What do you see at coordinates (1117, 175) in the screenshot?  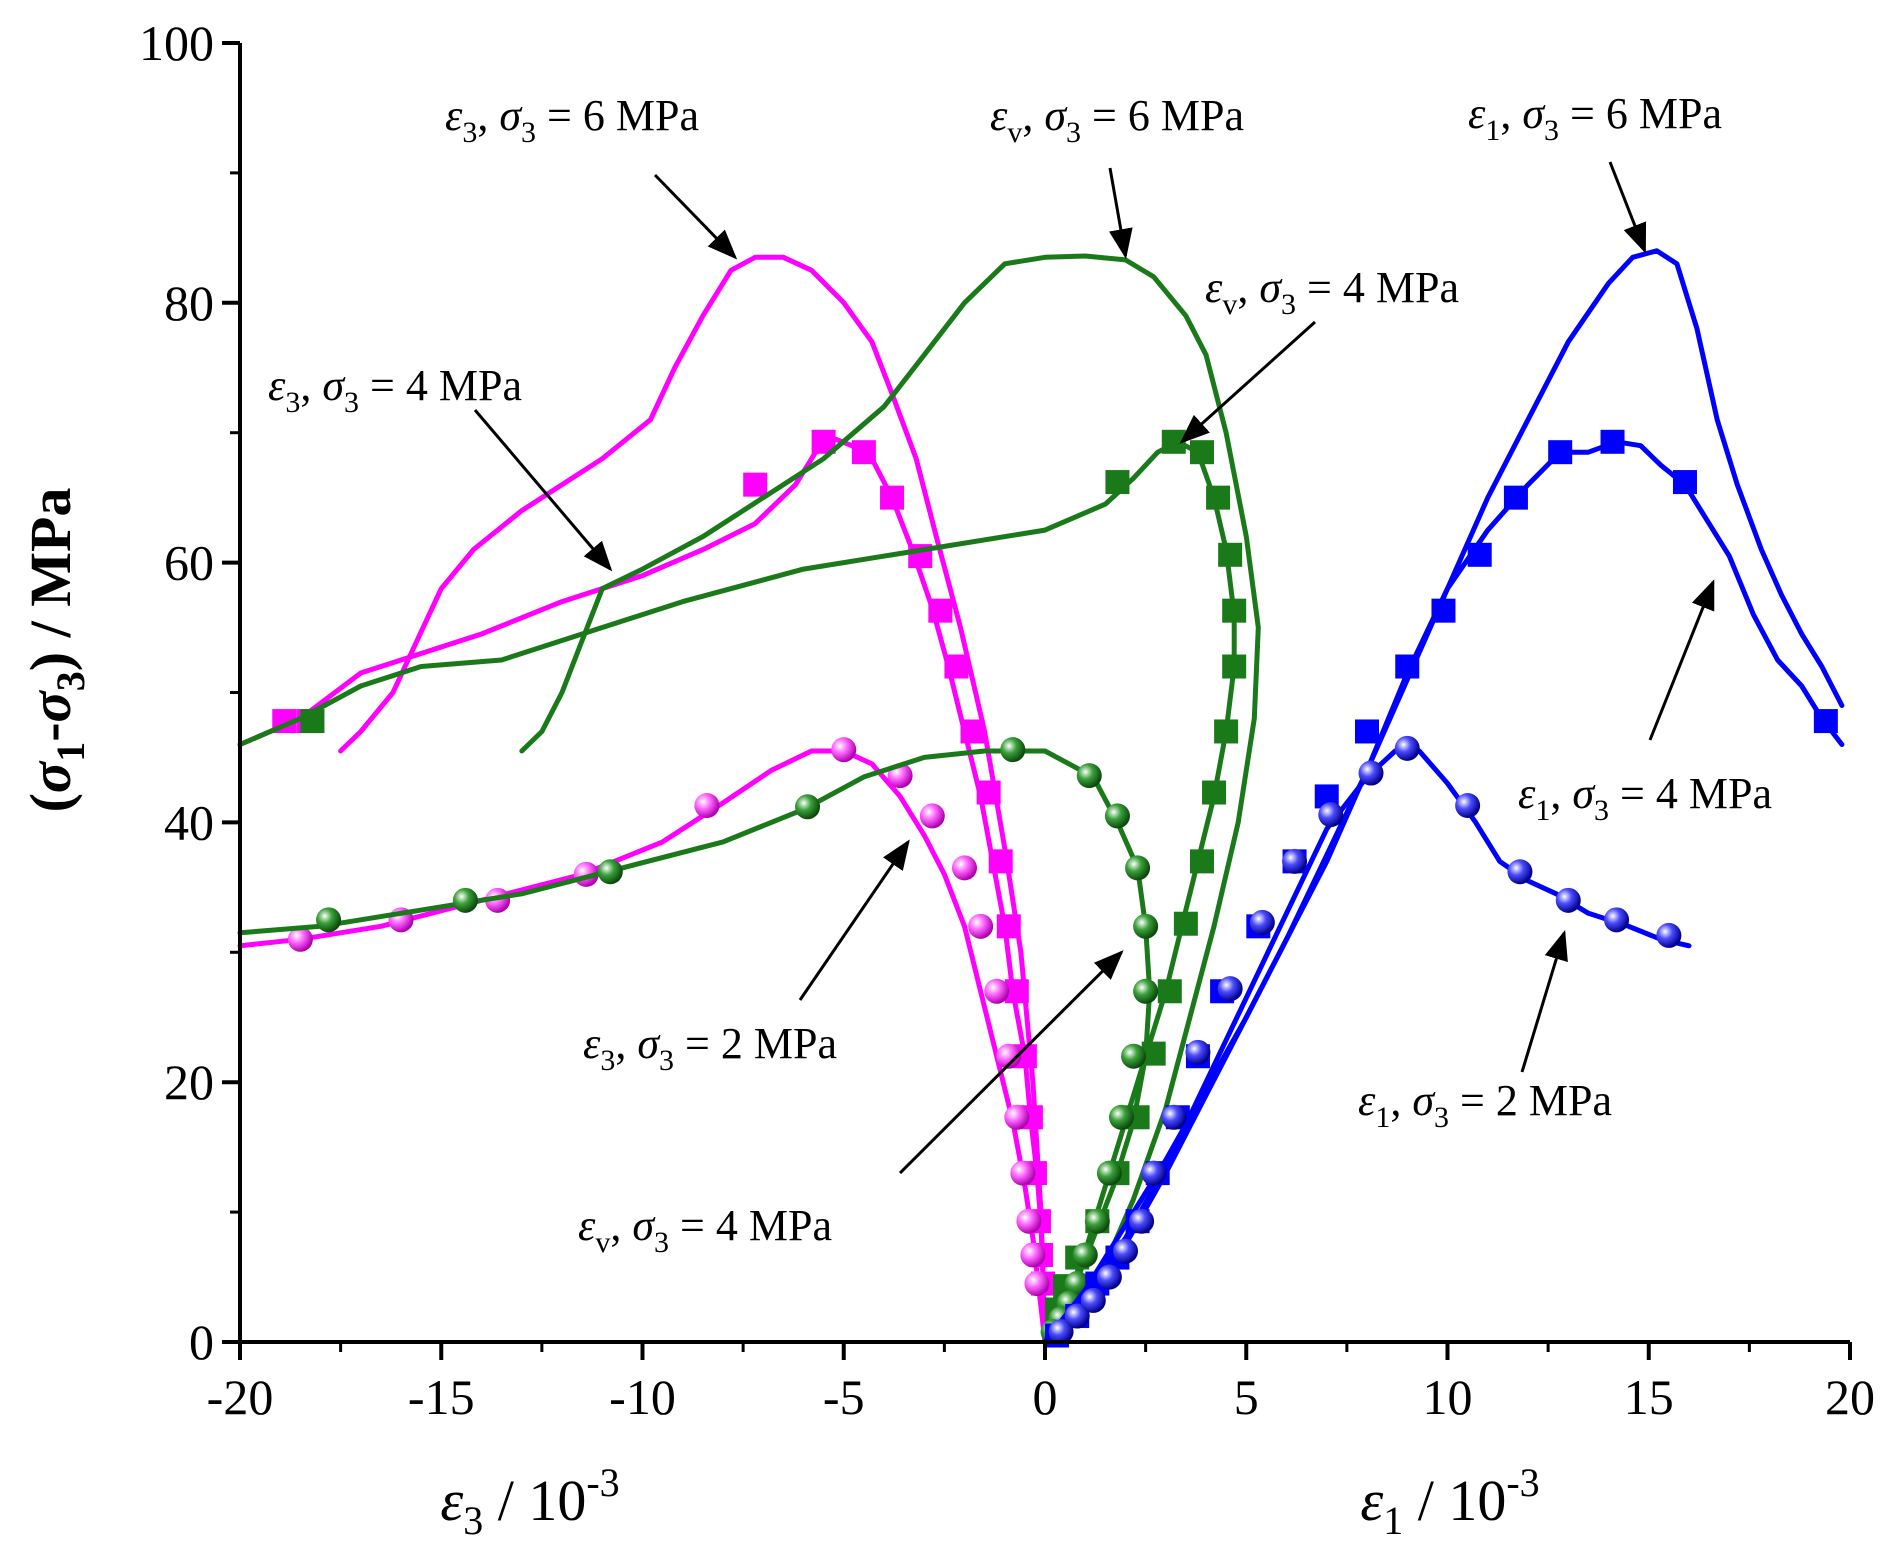 I see `annotation: εv, σ3 = 6 MPa` at bounding box center [1117, 175].